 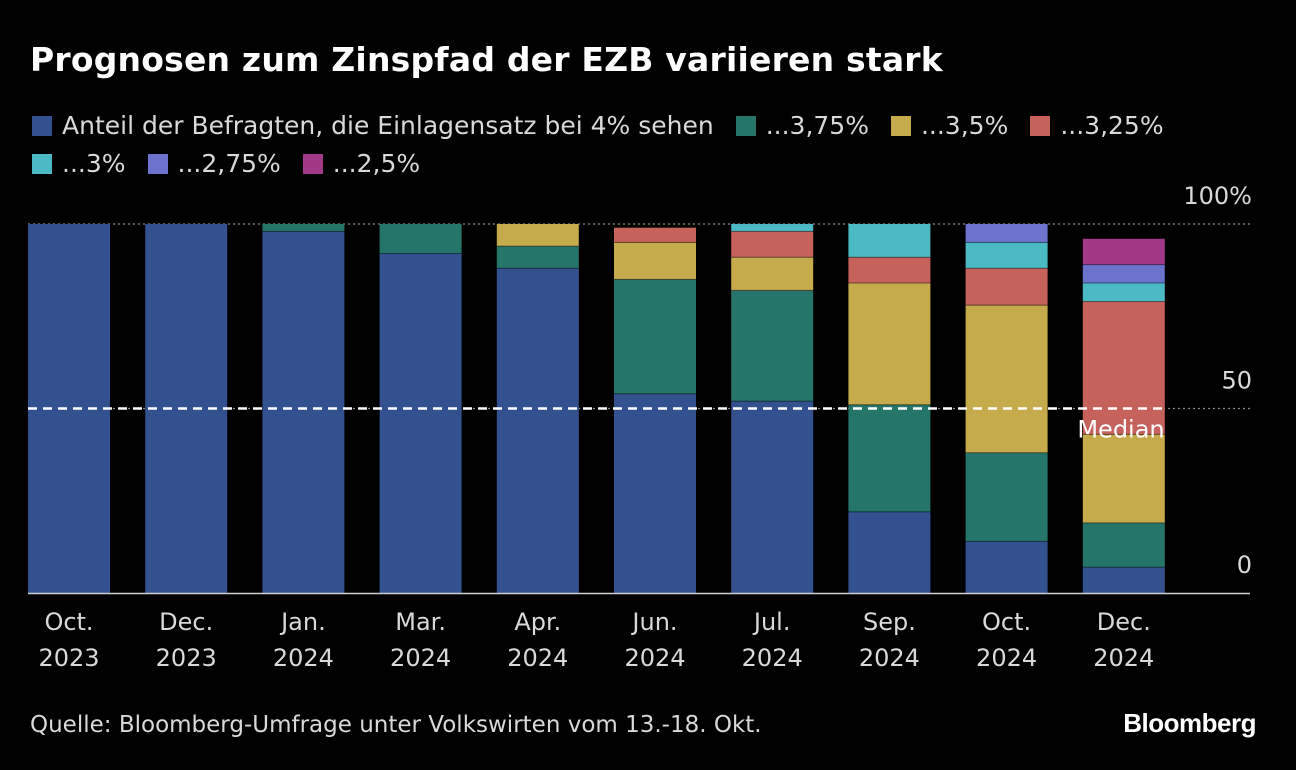 I want to click on legend-label: ...3%, so click(x=94, y=163).